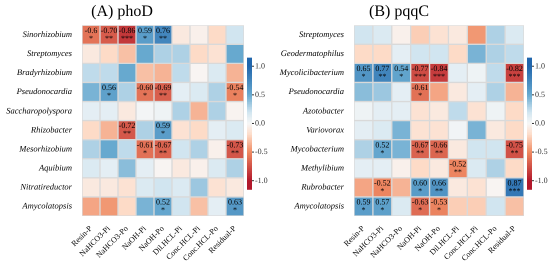 Image resolution: width=550 pixels, height=264 pixels. What do you see at coordinates (311, 72) in the screenshot?
I see `y-tick-label: Mycolicibacterium` at bounding box center [311, 72].